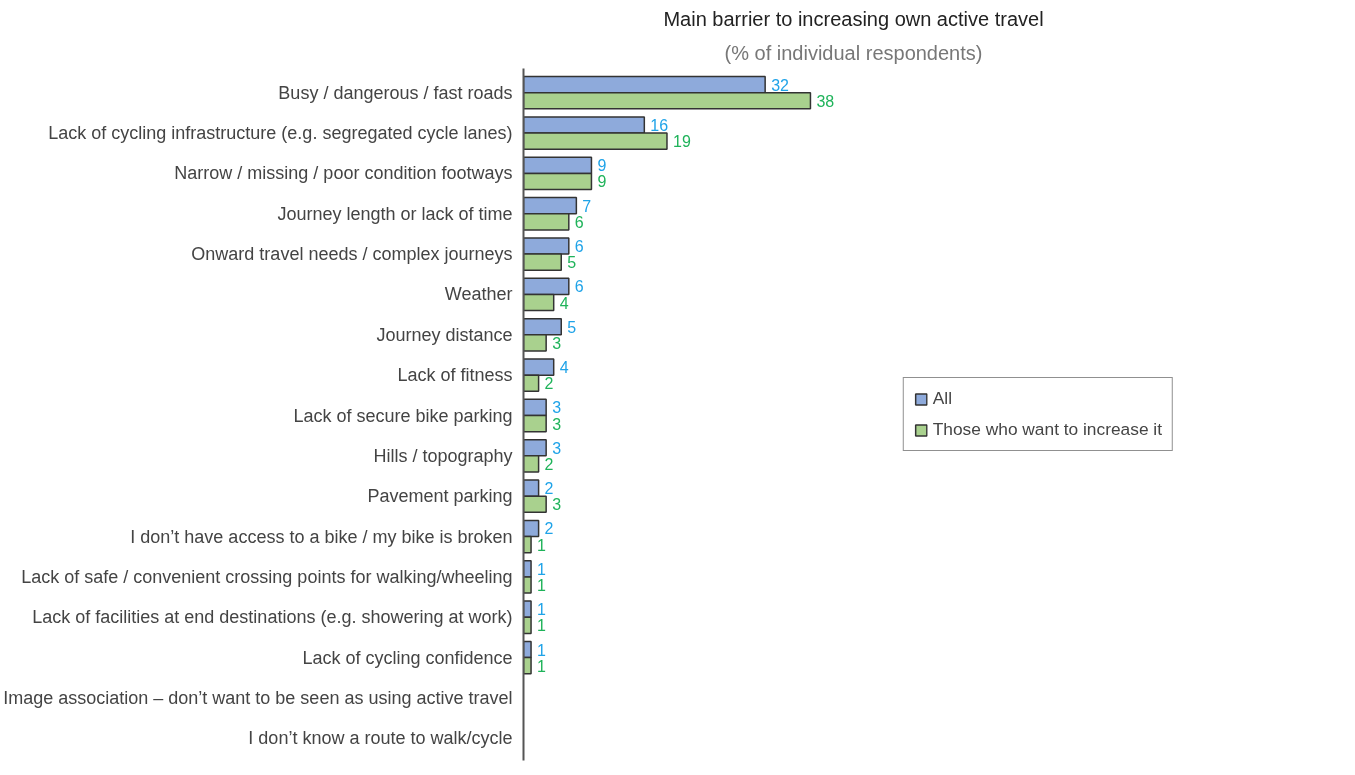  I want to click on data-label: 7, so click(587, 206).